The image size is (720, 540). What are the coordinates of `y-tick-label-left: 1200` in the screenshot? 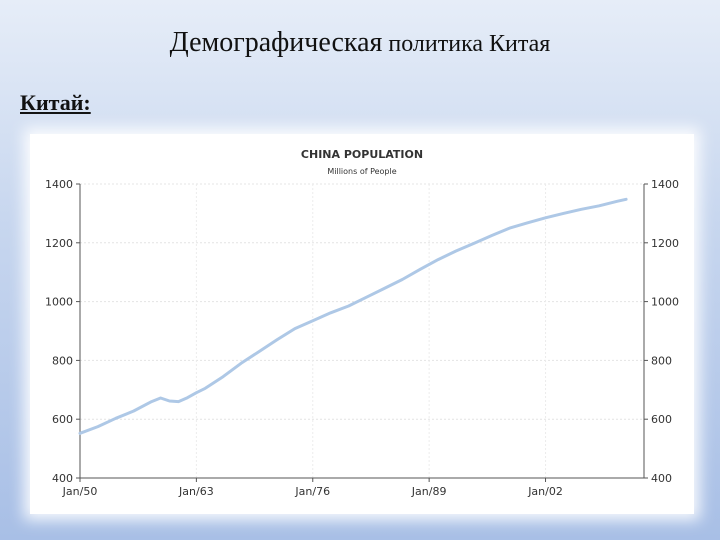 It's located at (59, 243).